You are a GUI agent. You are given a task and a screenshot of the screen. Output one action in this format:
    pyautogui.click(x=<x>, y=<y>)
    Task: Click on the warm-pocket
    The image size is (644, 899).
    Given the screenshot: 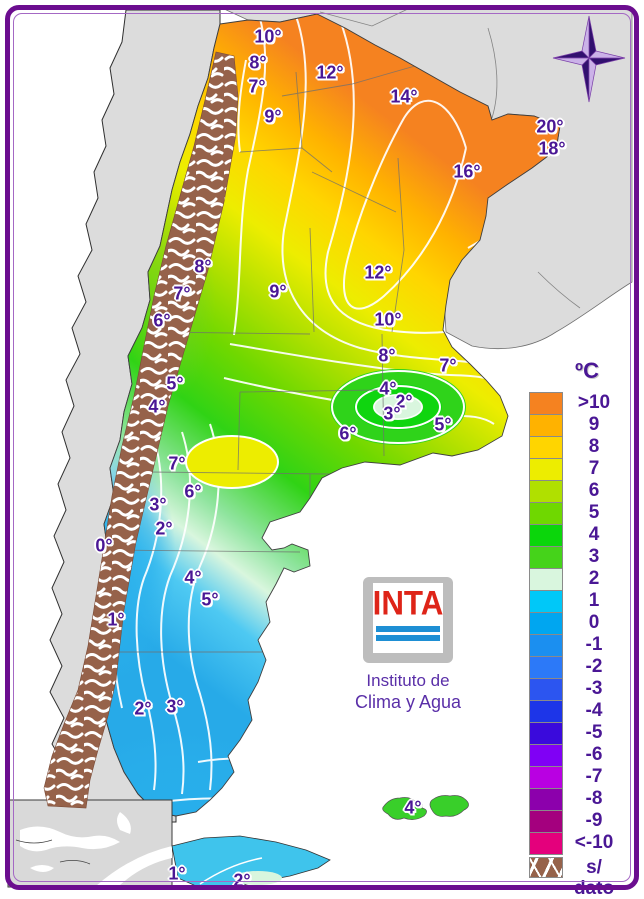 What is the action you would take?
    pyautogui.click(x=232, y=462)
    